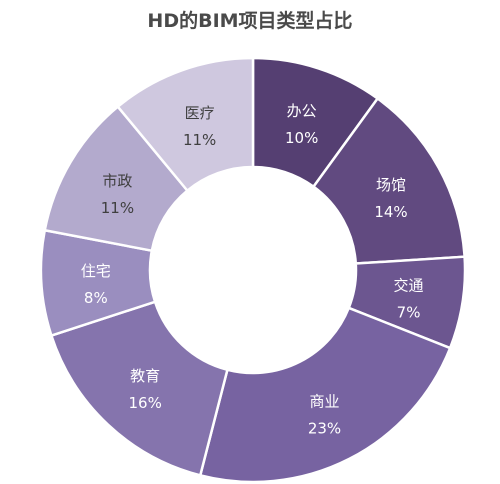 The image size is (500, 484). I want to click on slice-percent-1: 14%, so click(390, 212).